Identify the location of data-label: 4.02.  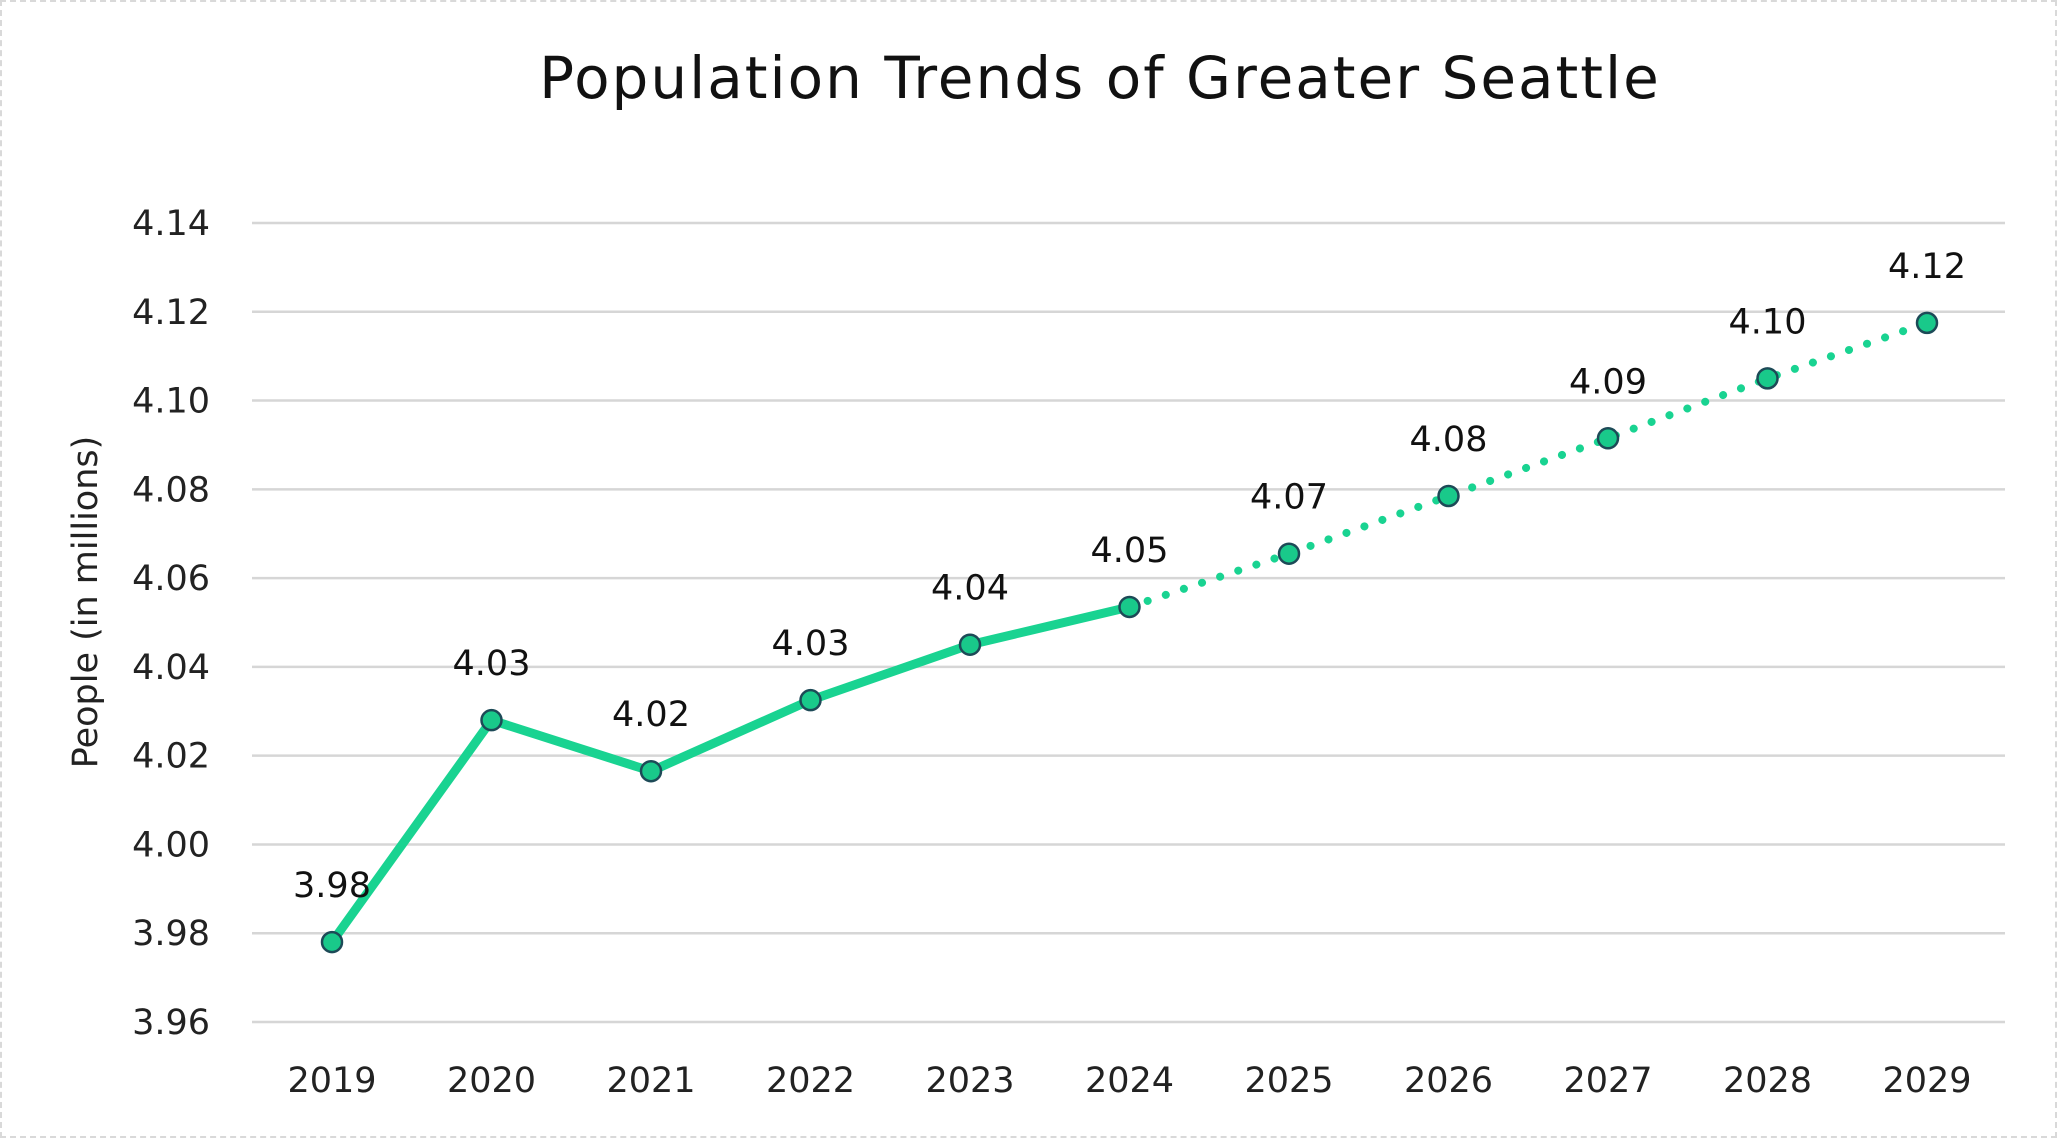
(651, 715).